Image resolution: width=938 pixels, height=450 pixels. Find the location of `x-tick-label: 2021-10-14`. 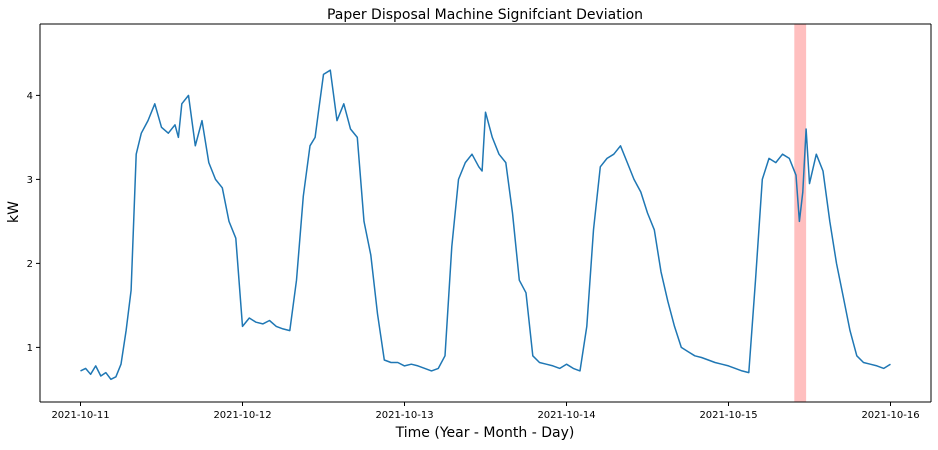

x-tick-label: 2021-10-14 is located at coordinates (566, 415).